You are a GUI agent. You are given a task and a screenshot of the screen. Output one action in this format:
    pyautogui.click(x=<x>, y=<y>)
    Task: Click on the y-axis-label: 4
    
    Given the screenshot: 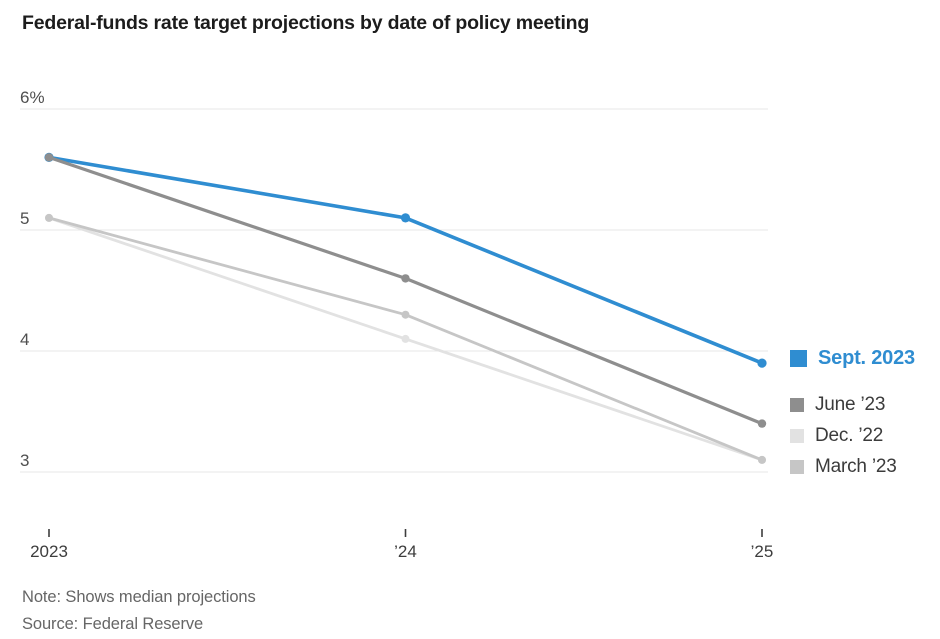 What is the action you would take?
    pyautogui.click(x=24, y=339)
    